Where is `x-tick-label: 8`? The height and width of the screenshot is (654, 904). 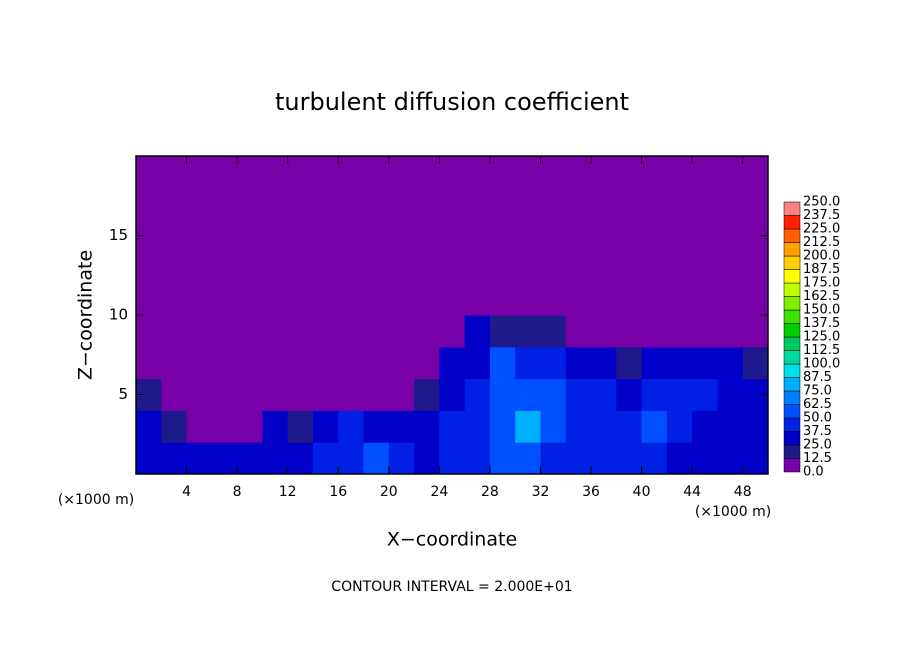 x-tick-label: 8 is located at coordinates (237, 492).